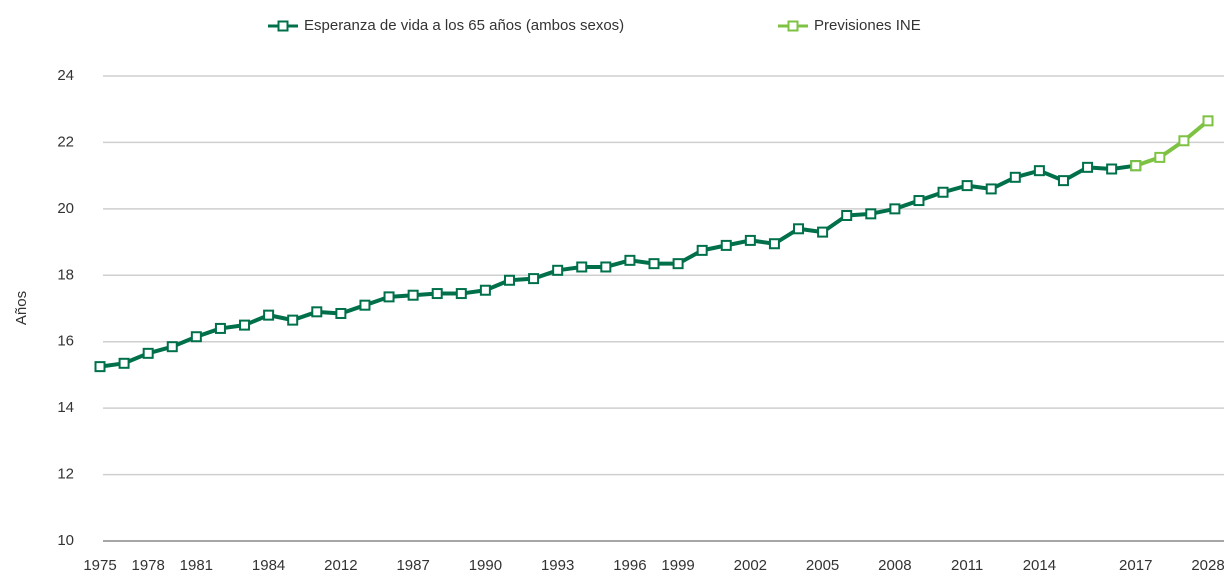 This screenshot has width=1224, height=581. I want to click on x-tick-label: 1990, so click(485, 565).